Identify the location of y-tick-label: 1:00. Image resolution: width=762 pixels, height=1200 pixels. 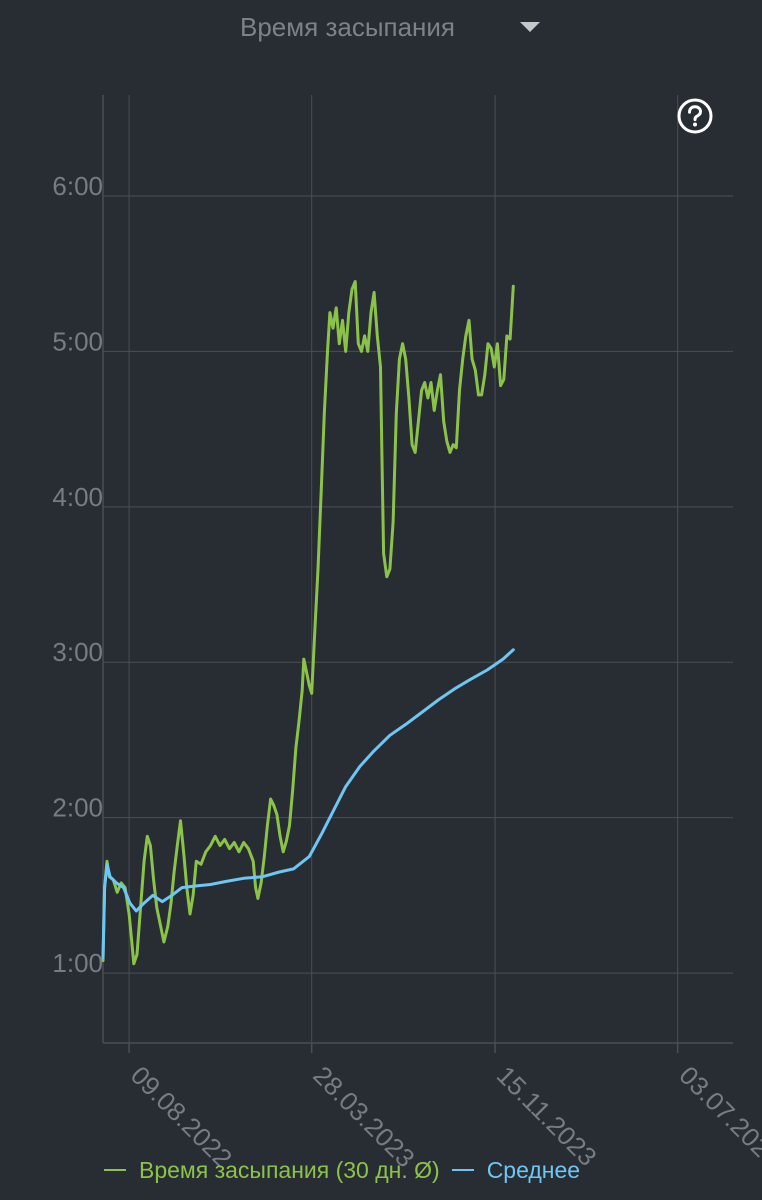
(77, 963).